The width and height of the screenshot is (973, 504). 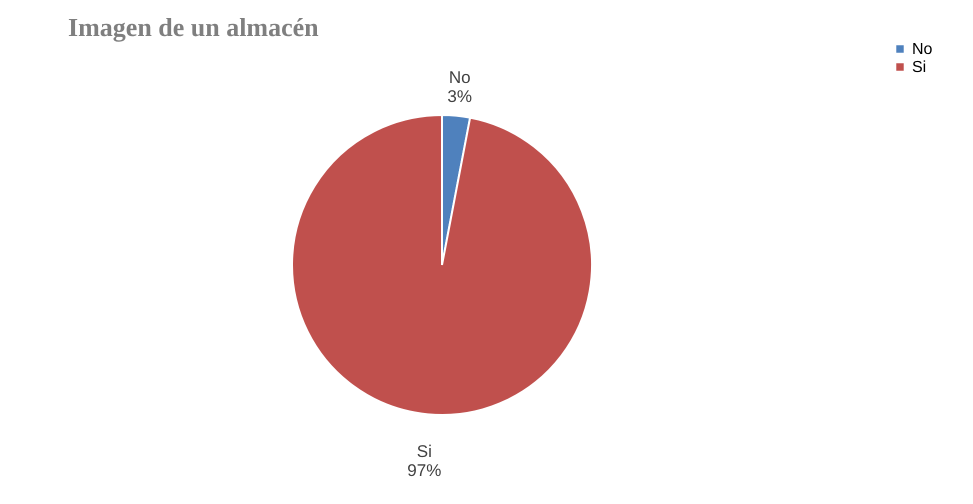 I want to click on data-label: 3%, so click(x=459, y=96).